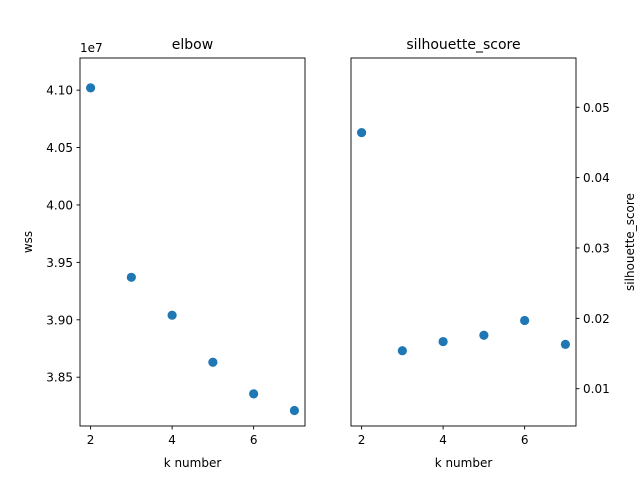 Image resolution: width=640 pixels, height=480 pixels. I want to click on y-tick-label: 3.95, so click(59, 263).